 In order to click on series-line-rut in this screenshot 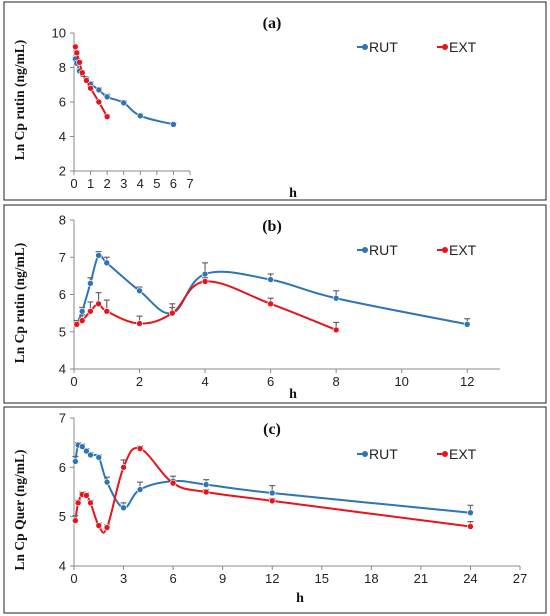, I will do `click(271, 289)`.